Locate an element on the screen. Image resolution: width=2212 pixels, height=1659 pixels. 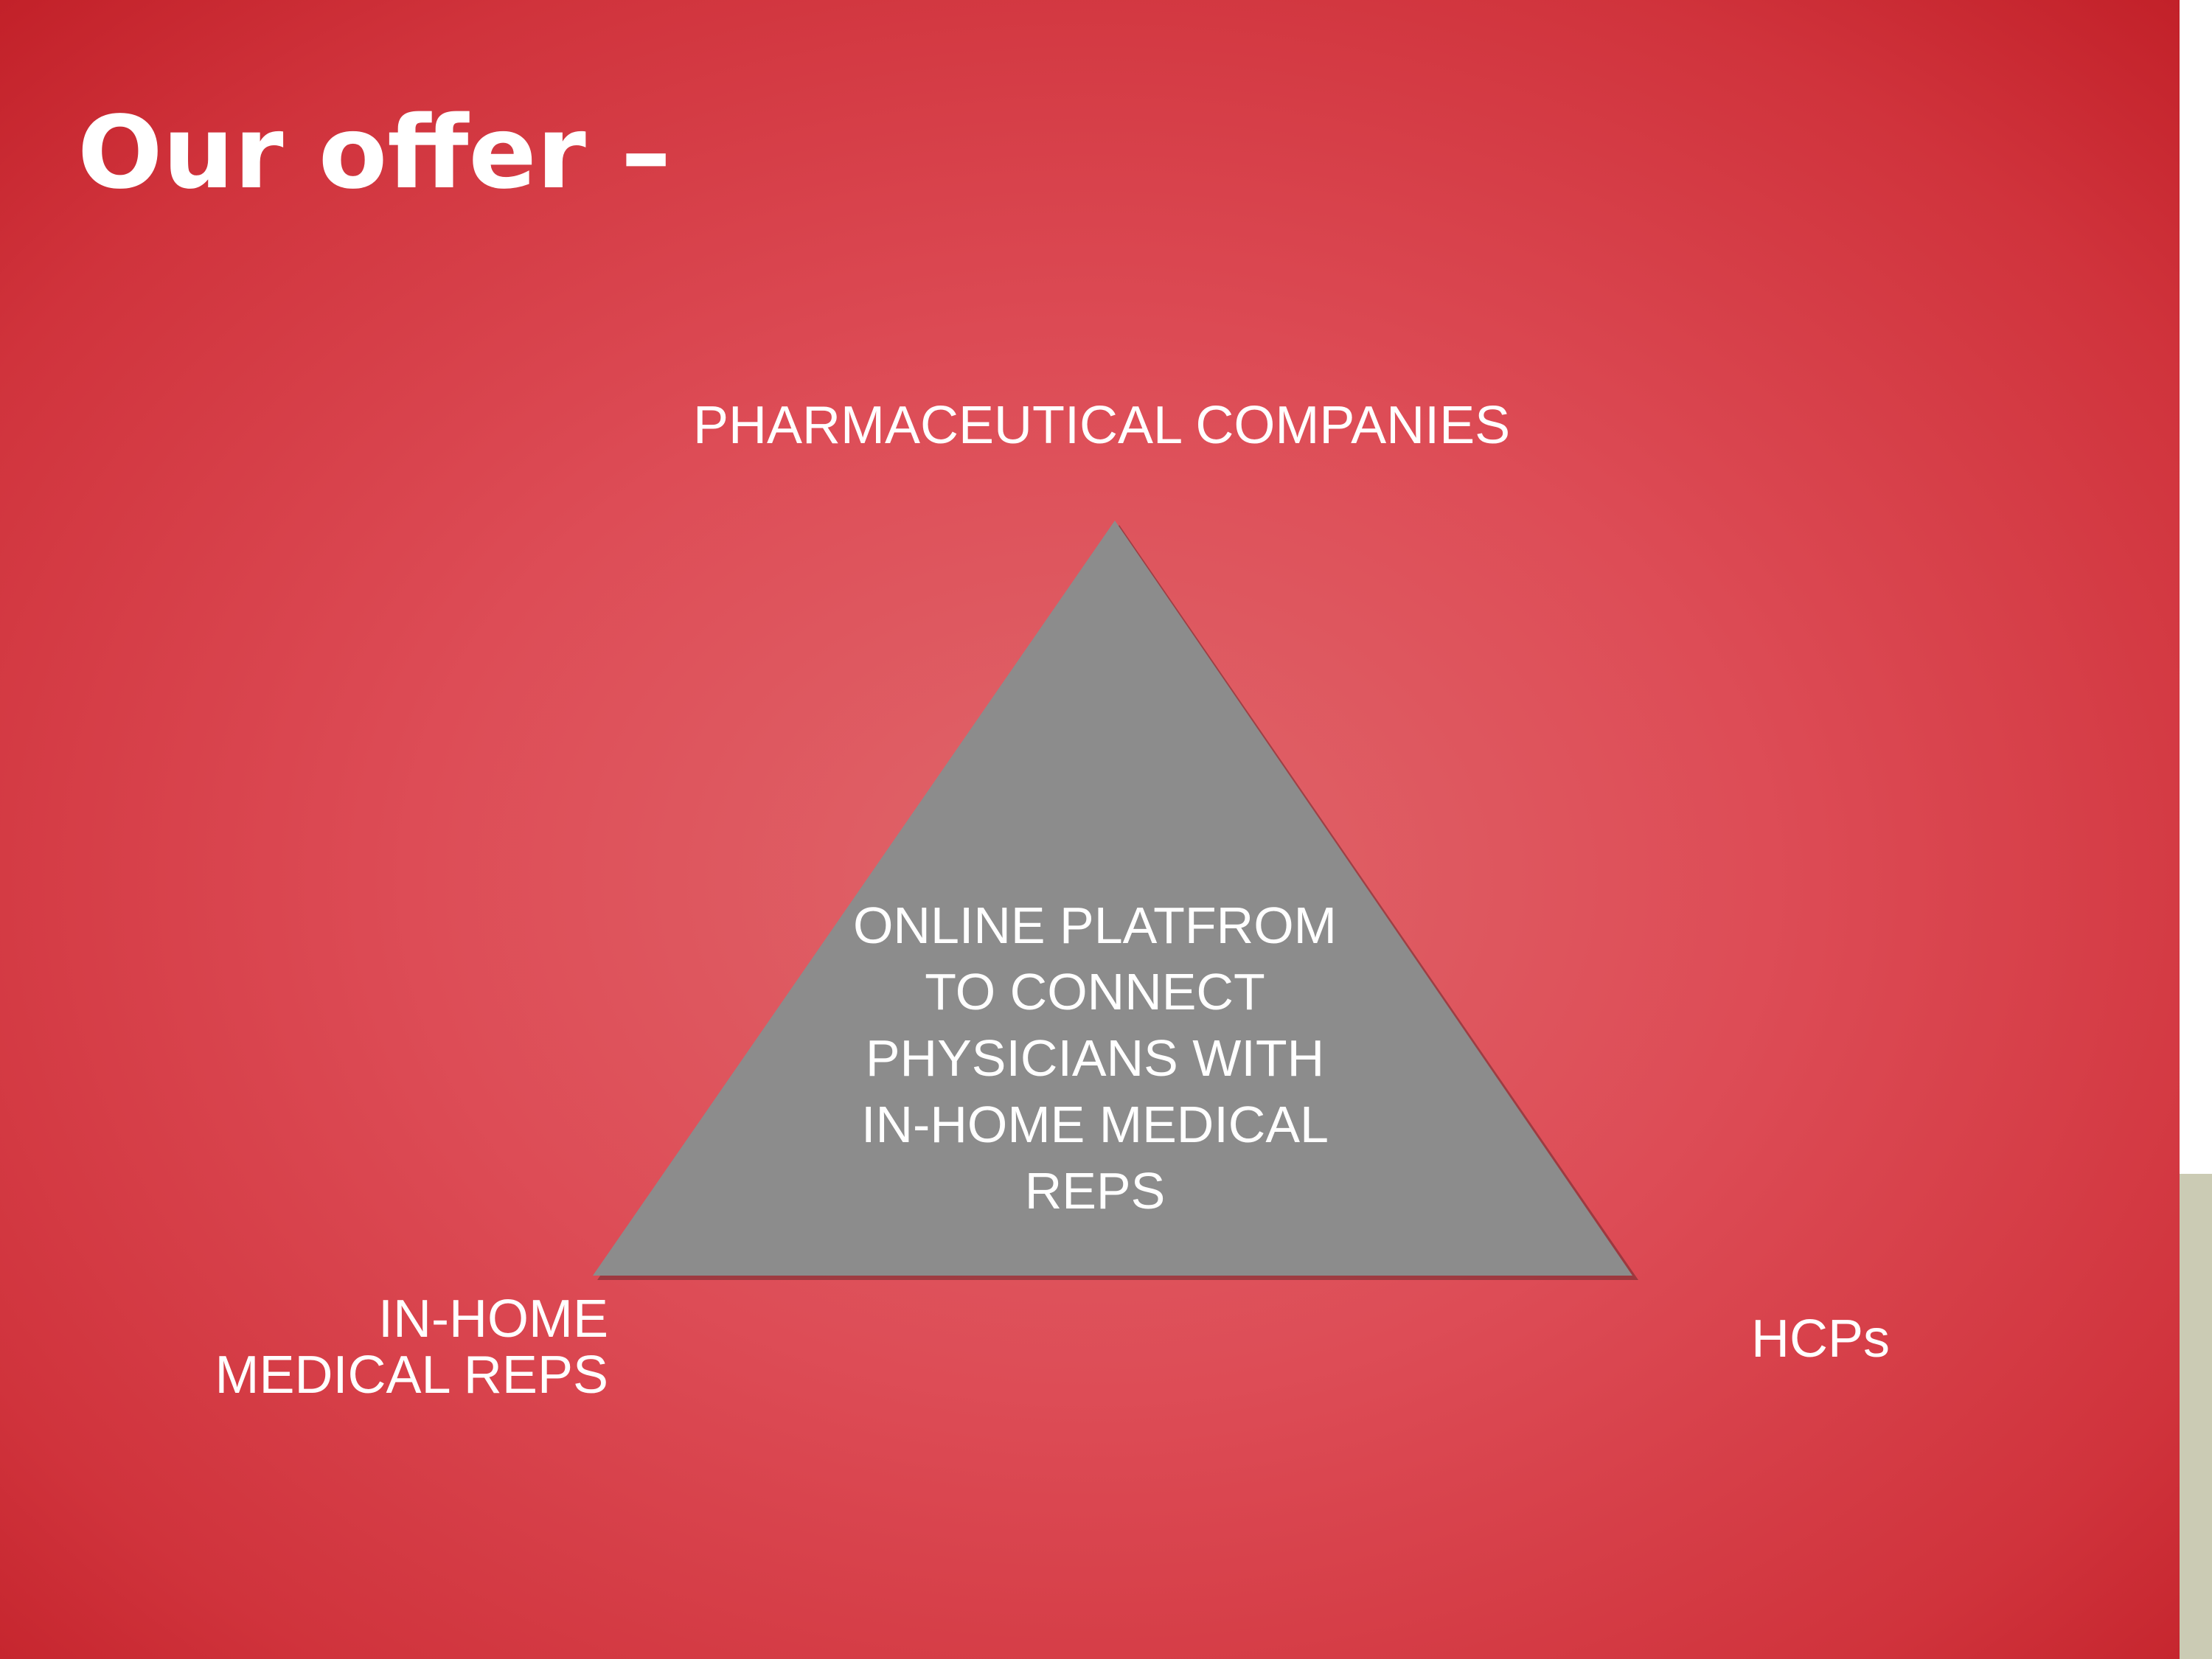
in-home-medical-reps-line-1: IN-HOME is located at coordinates (493, 1319).